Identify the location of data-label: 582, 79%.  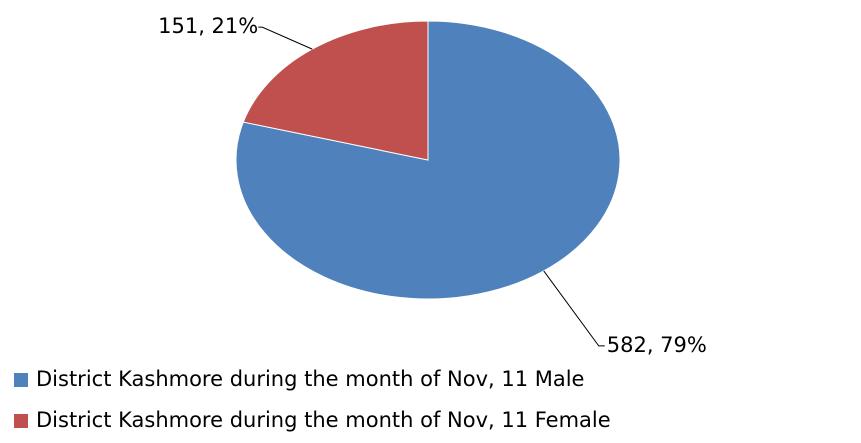
(657, 345).